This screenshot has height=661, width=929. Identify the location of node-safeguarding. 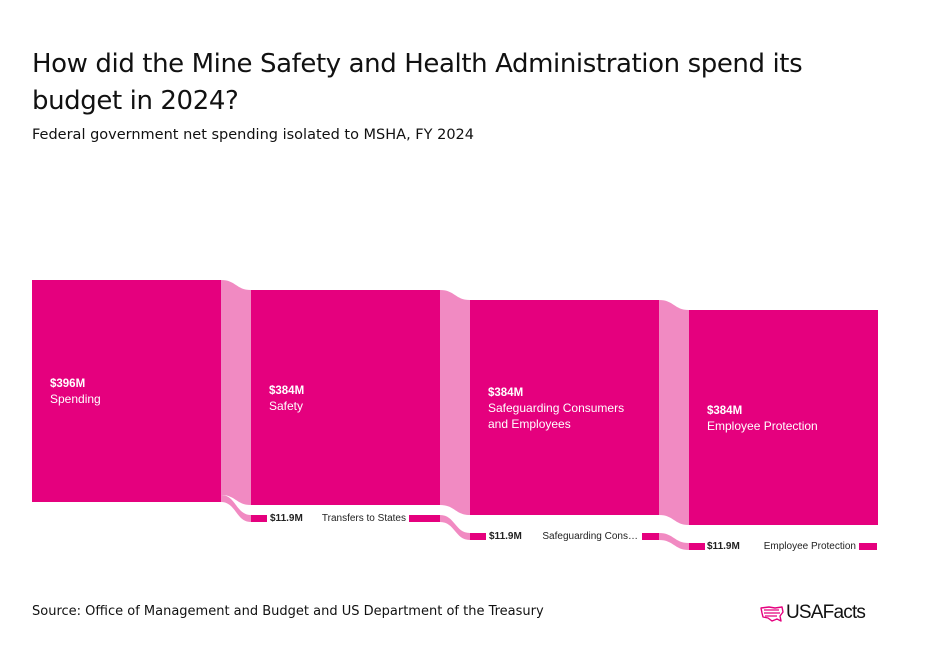
(564, 407).